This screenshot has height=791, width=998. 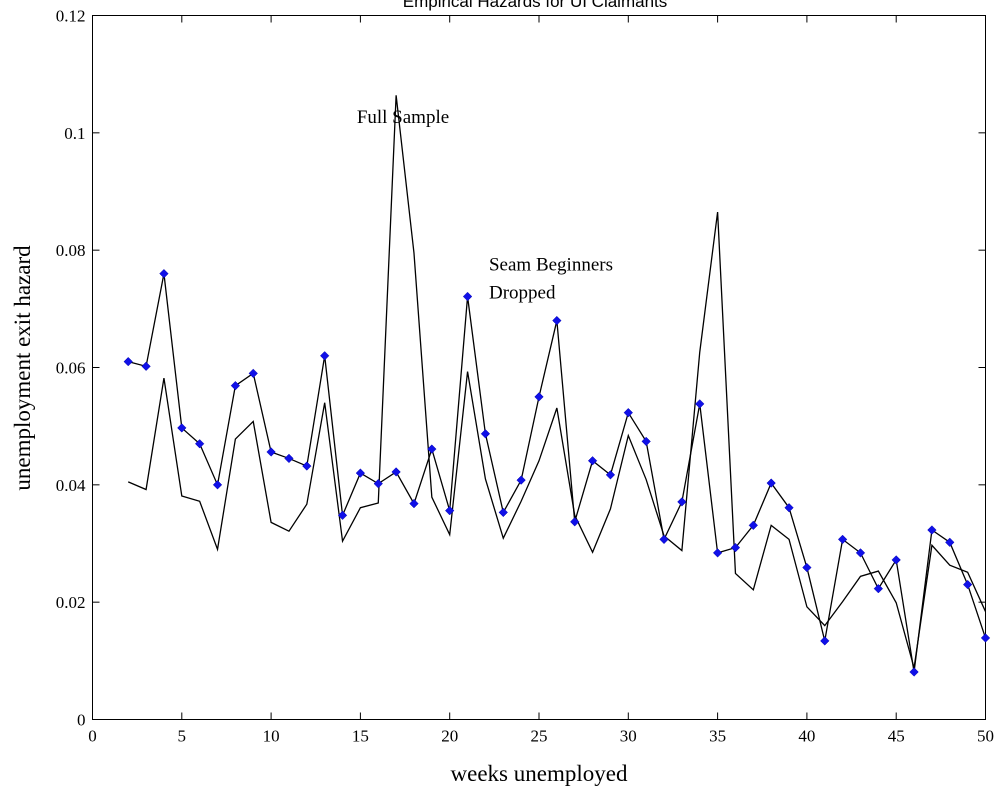 What do you see at coordinates (182, 736) in the screenshot?
I see `x-tick-label: 5` at bounding box center [182, 736].